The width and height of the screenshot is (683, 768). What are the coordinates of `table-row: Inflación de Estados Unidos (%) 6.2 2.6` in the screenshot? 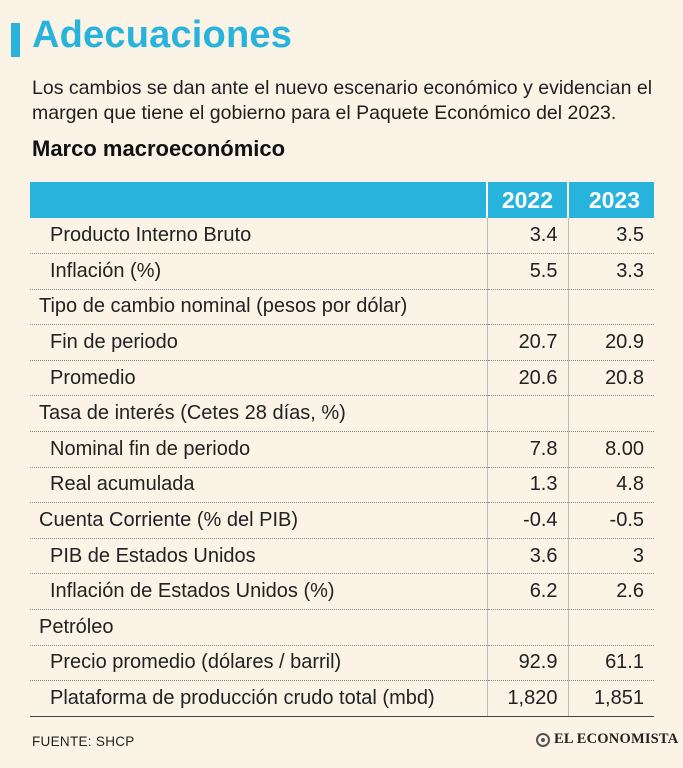 It's located at (342, 592).